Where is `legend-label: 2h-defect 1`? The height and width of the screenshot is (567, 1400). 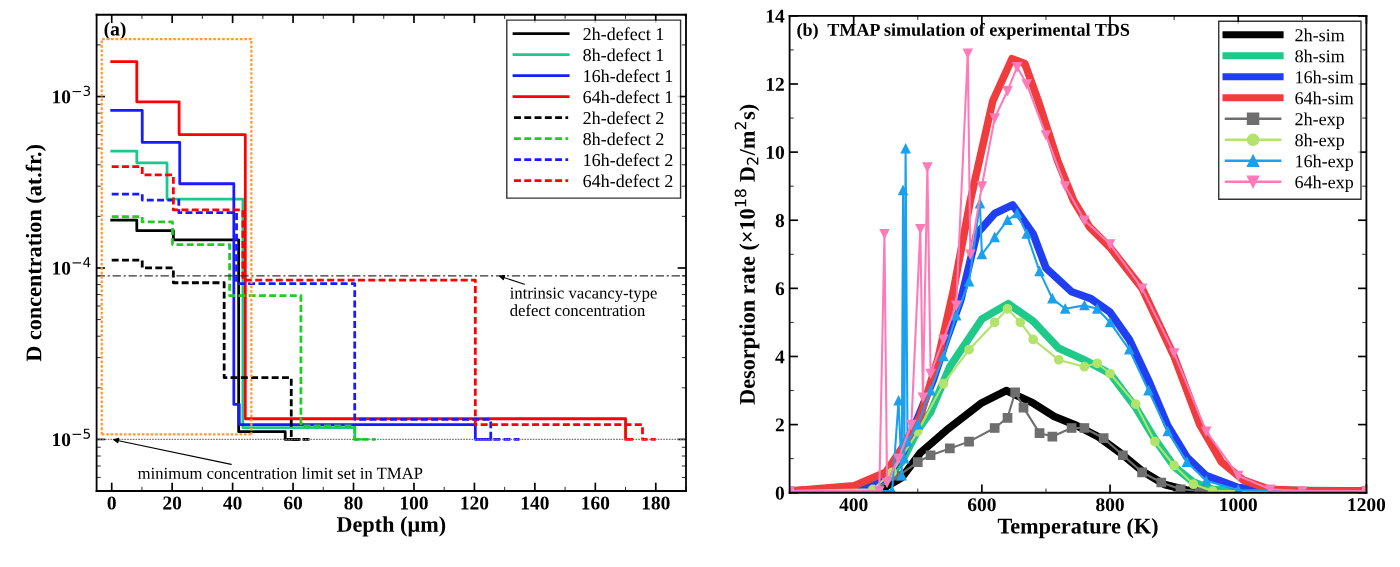 legend-label: 2h-defect 1 is located at coordinates (623, 34).